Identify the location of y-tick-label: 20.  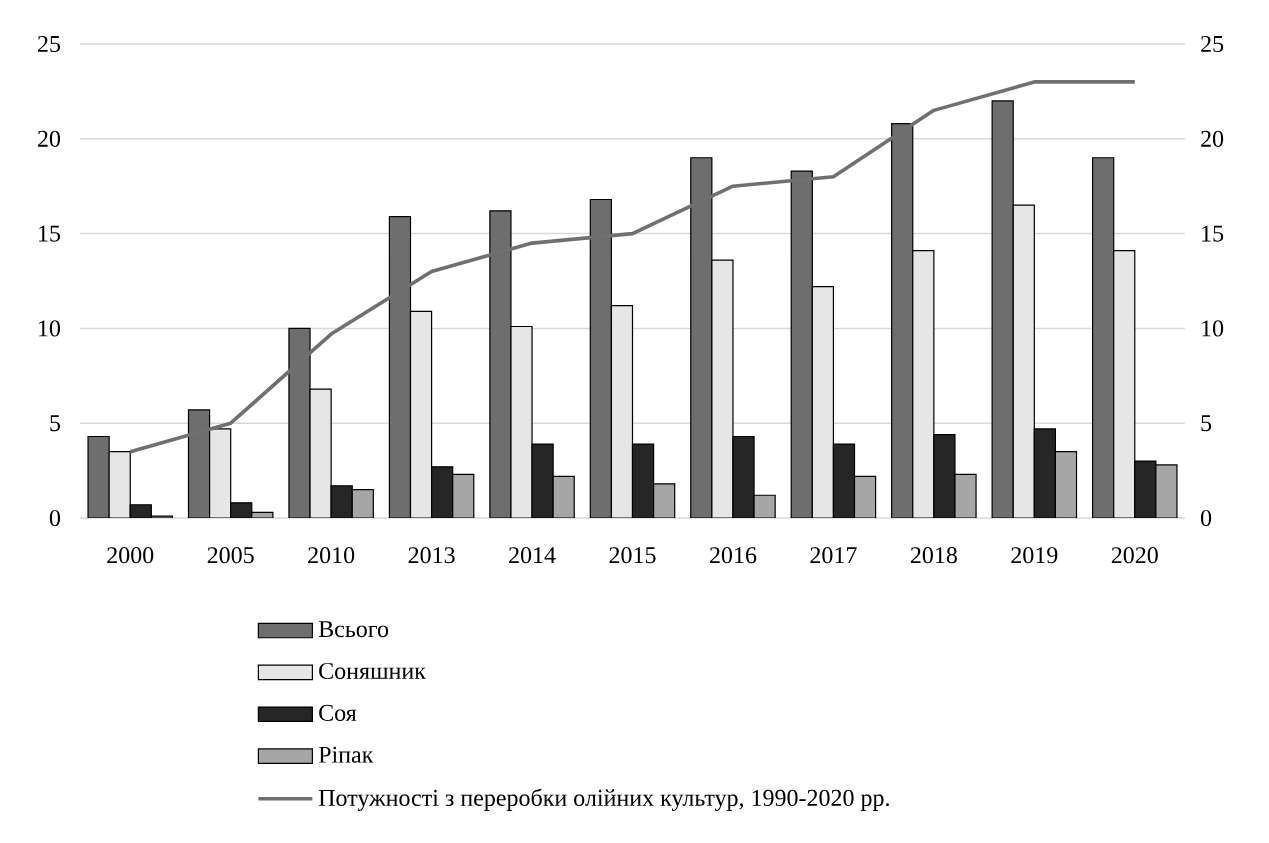
(49, 138).